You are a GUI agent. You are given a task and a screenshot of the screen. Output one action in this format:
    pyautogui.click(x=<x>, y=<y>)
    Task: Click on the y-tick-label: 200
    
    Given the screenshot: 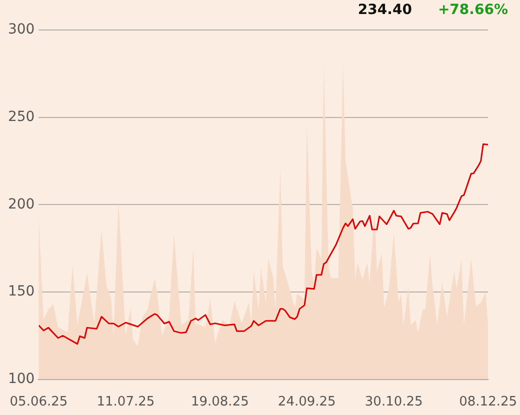 What is the action you would take?
    pyautogui.click(x=21, y=204)
    